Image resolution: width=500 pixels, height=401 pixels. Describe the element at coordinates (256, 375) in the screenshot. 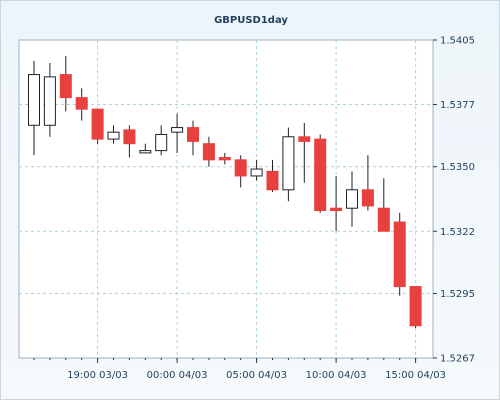

I see `x-tick-label: 05:00 04/03` at that location.